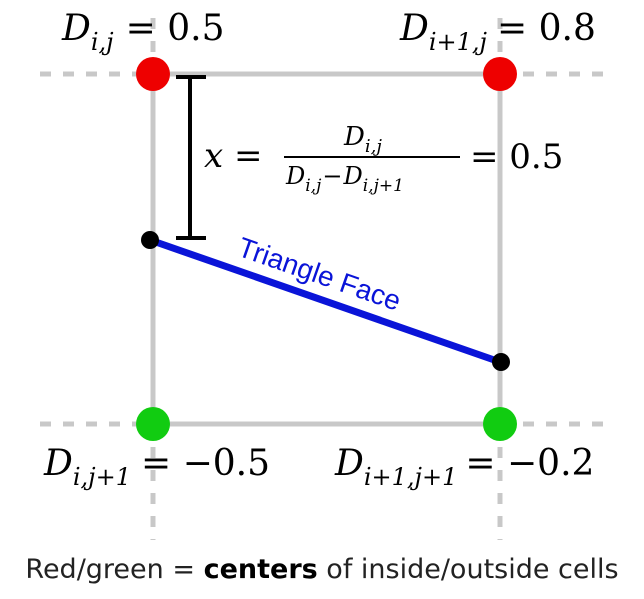  Describe the element at coordinates (150, 240) in the screenshot. I see `intersection-point-left` at that location.